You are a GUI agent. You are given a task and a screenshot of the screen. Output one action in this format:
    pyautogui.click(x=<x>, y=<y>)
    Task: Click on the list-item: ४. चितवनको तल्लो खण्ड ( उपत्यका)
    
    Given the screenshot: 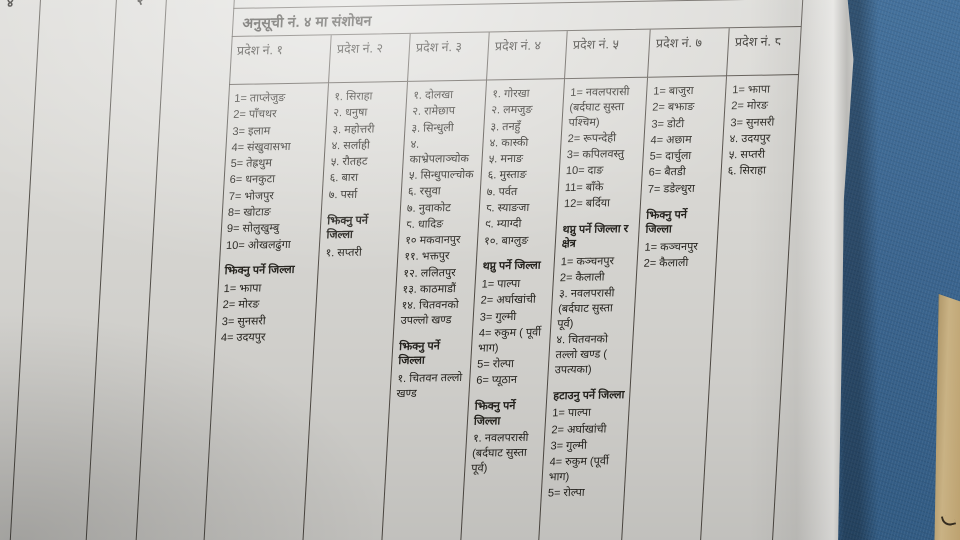 What is the action you would take?
    pyautogui.click(x=581, y=355)
    